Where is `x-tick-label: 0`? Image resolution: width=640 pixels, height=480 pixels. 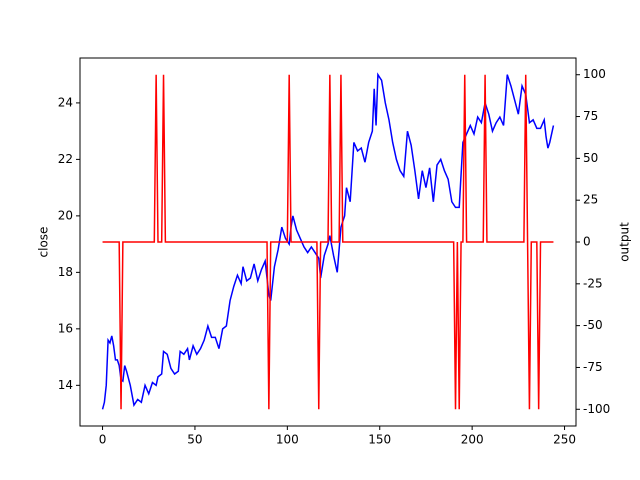
x-tick-label: 0 is located at coordinates (103, 440).